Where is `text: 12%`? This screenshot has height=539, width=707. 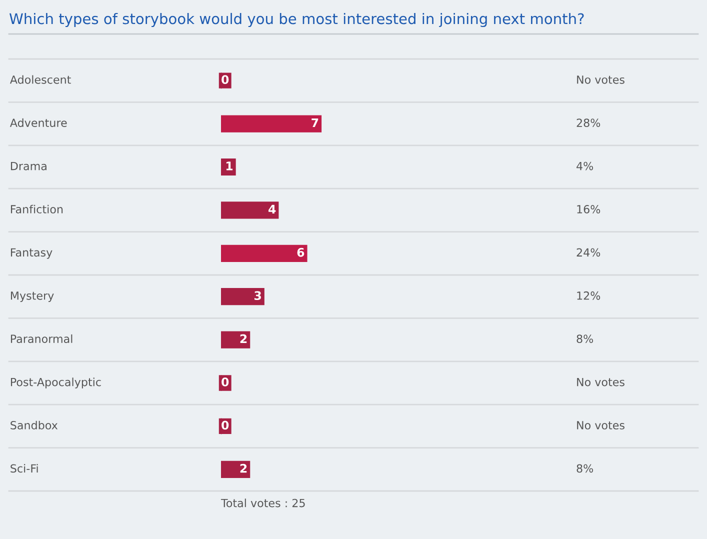
text: 12% is located at coordinates (588, 295).